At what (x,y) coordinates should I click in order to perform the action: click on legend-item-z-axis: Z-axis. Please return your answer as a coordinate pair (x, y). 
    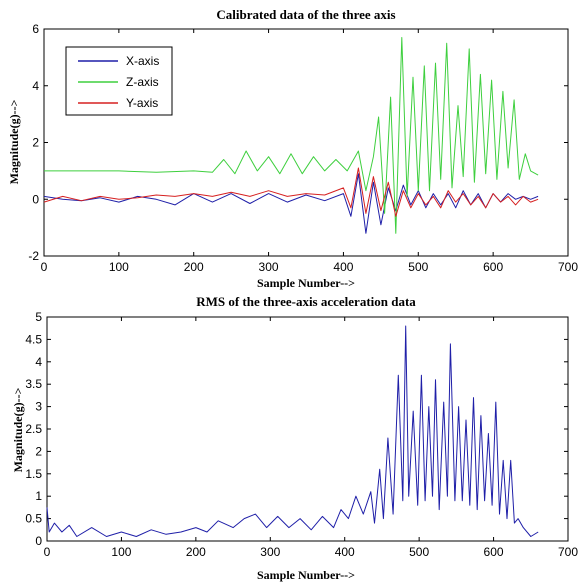
    Looking at the image, I should click on (118, 82).